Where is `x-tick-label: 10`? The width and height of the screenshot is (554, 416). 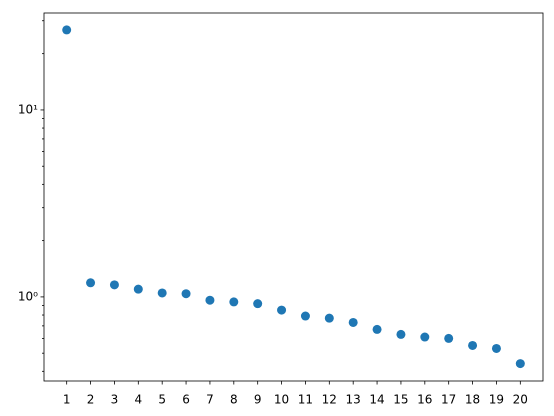
x-tick-label: 10 is located at coordinates (281, 400).